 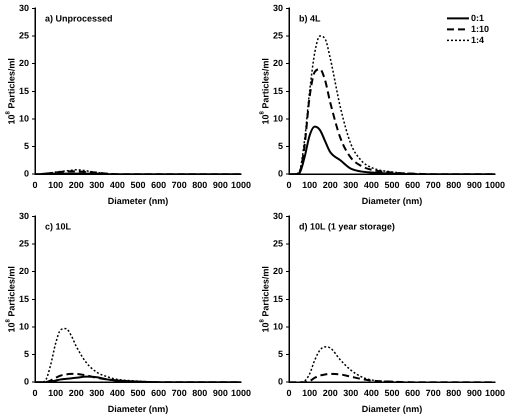 What do you see at coordinates (477, 39) in the screenshot?
I see `legend-label: 1:4` at bounding box center [477, 39].